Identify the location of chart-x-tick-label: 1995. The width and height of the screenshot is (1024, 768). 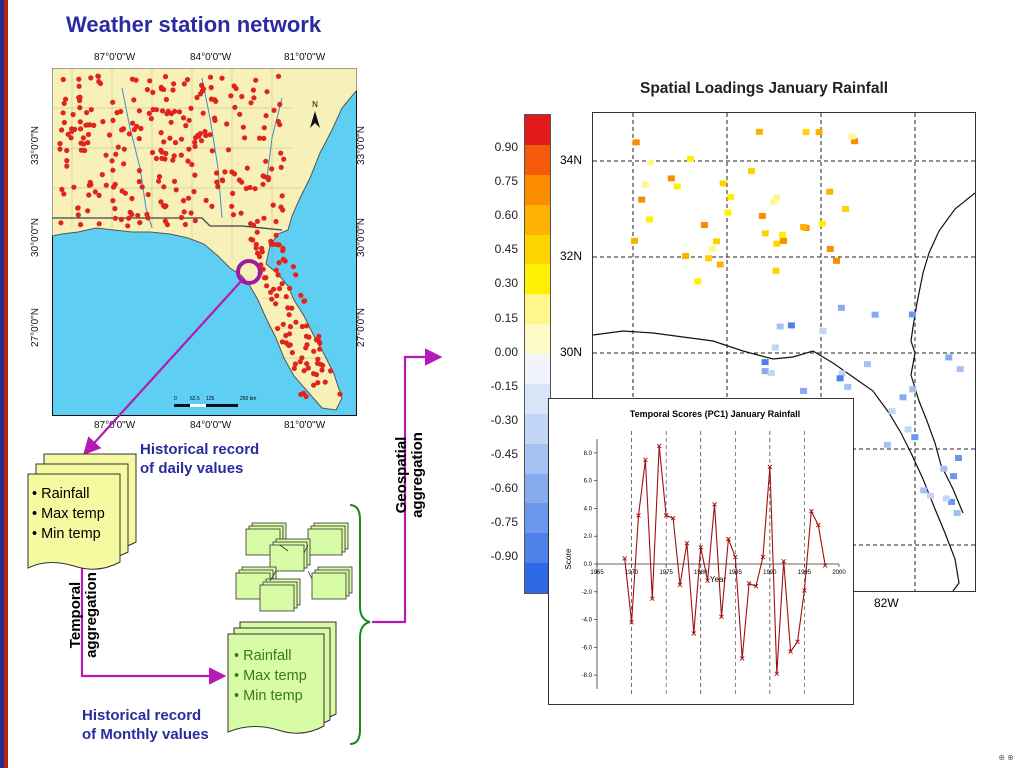
(805, 573).